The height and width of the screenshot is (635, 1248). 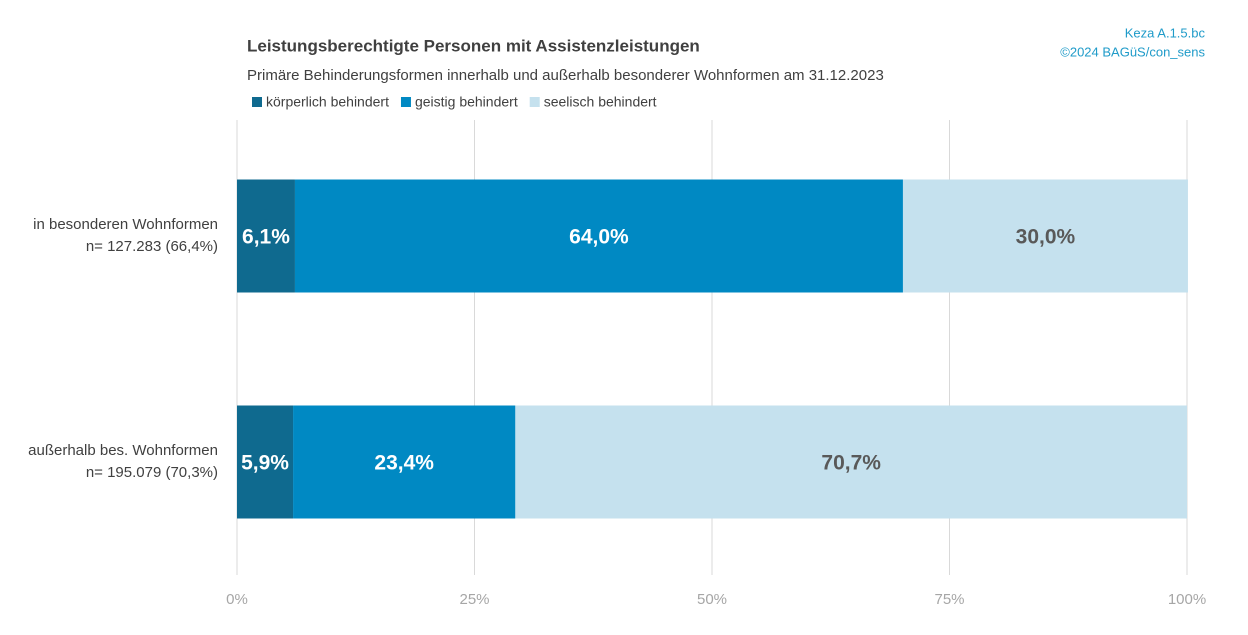 I want to click on value-label: 6,1%, so click(x=266, y=237).